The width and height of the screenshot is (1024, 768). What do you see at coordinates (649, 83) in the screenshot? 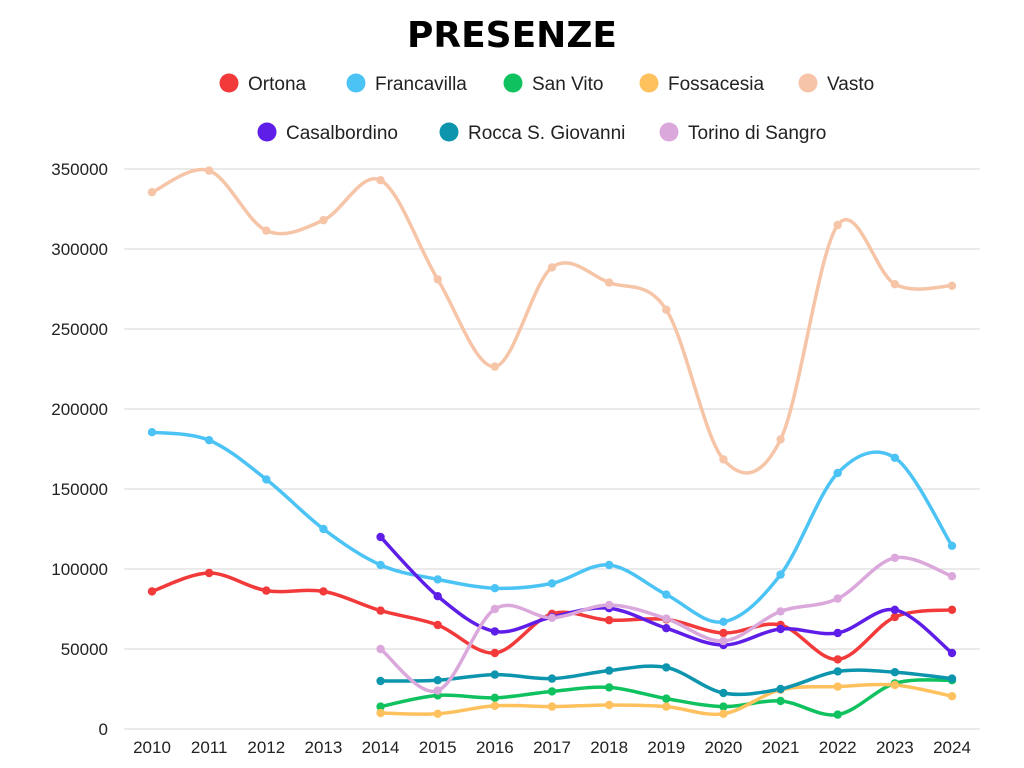
I see `legend-marker-fossacesia` at bounding box center [649, 83].